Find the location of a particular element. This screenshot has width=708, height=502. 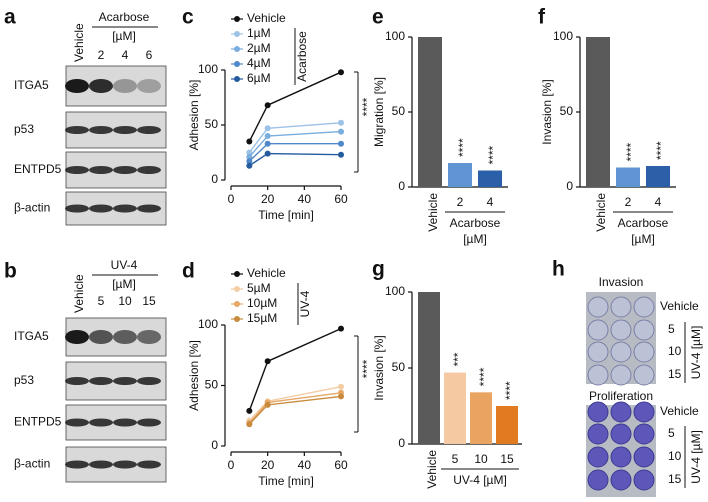

x-tick-label: 5 is located at coordinates (455, 459).